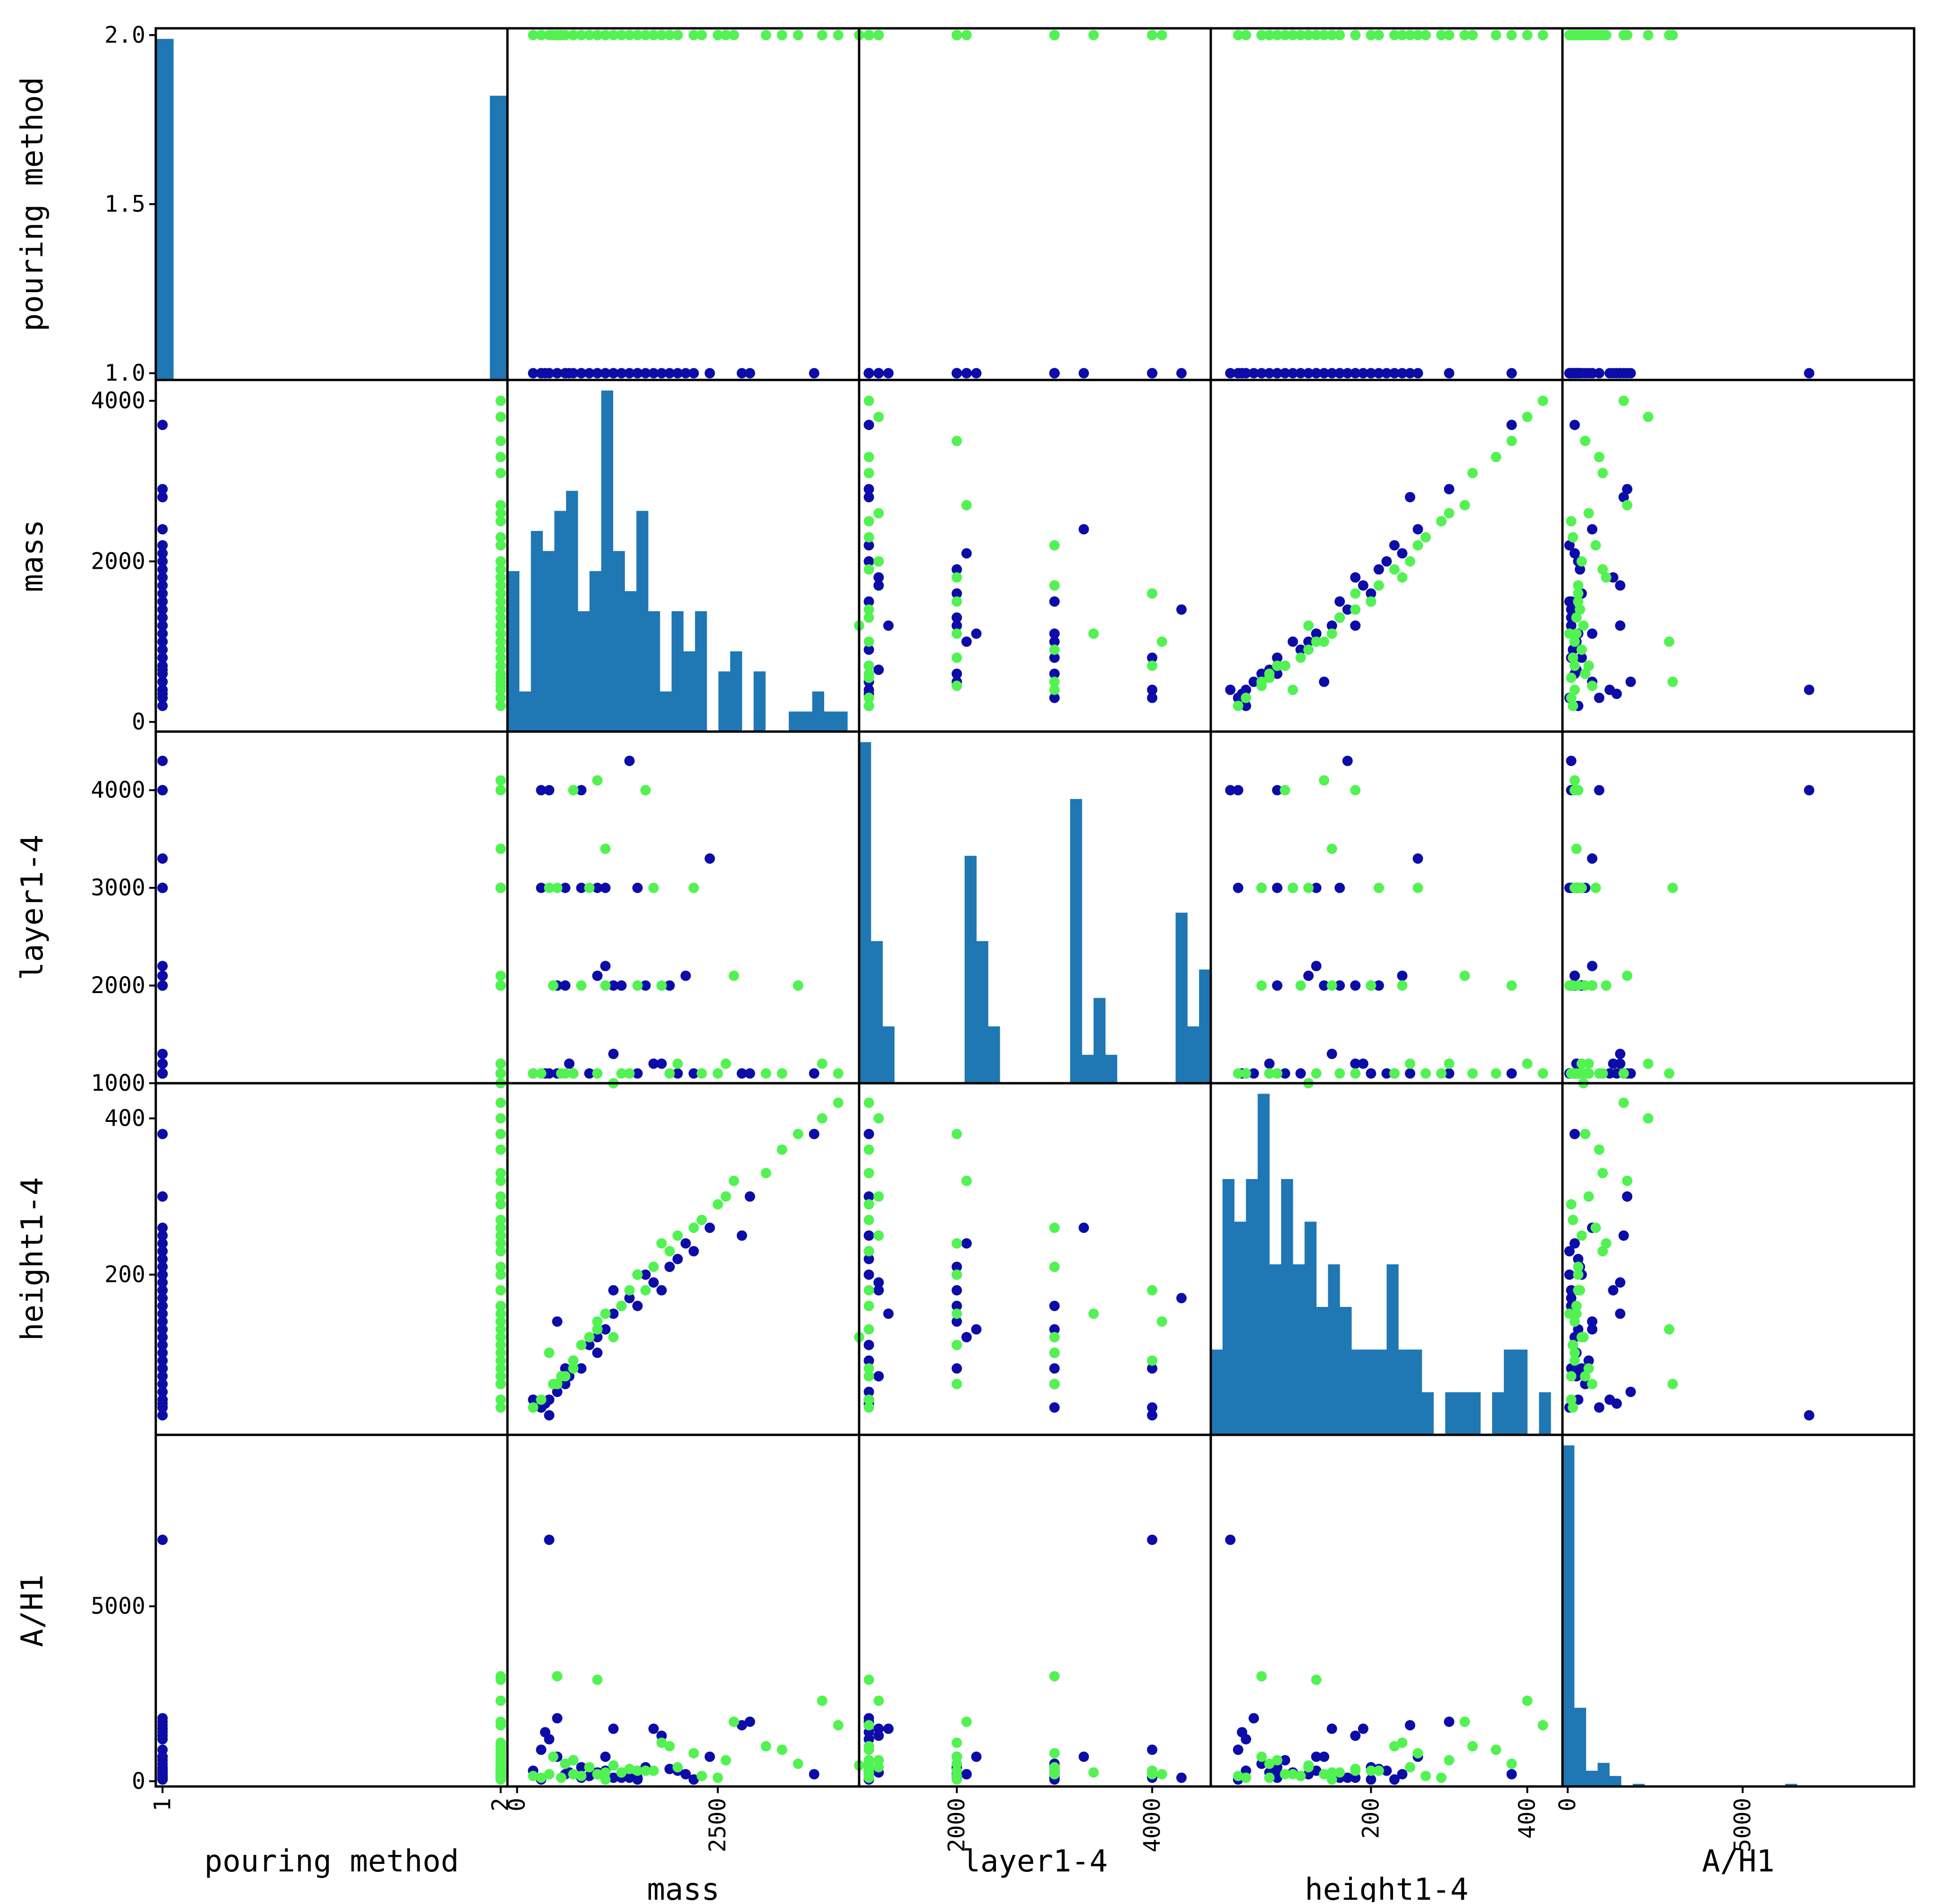  What do you see at coordinates (138, 722) in the screenshot?
I see `y-tick-label-mass-0: 0` at bounding box center [138, 722].